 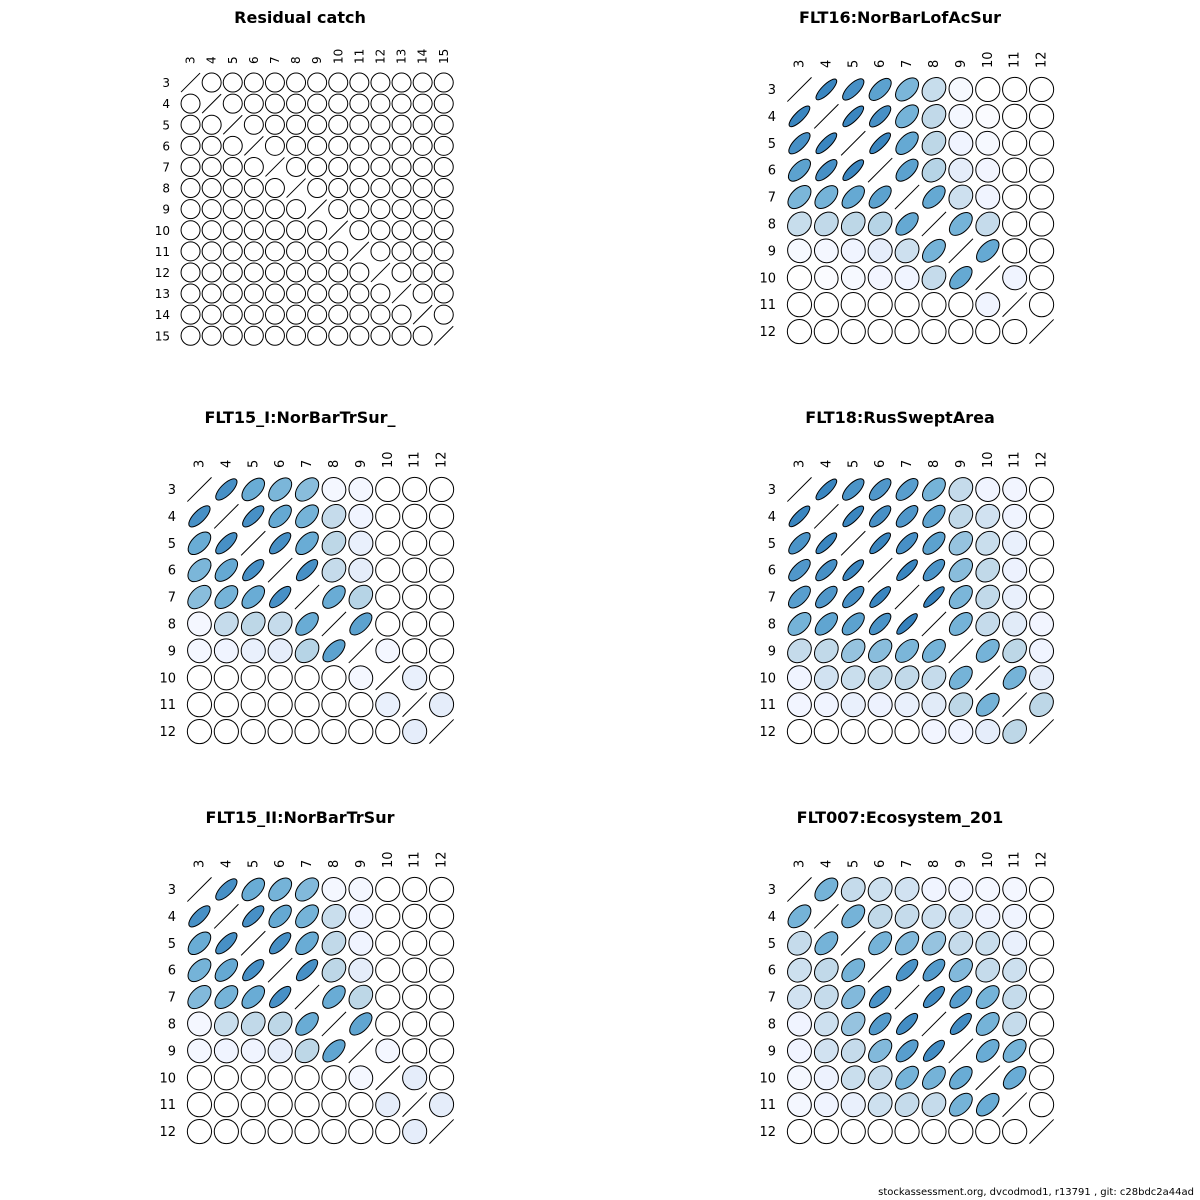 What do you see at coordinates (172, 890) in the screenshot?
I see `row-age-label: 3` at bounding box center [172, 890].